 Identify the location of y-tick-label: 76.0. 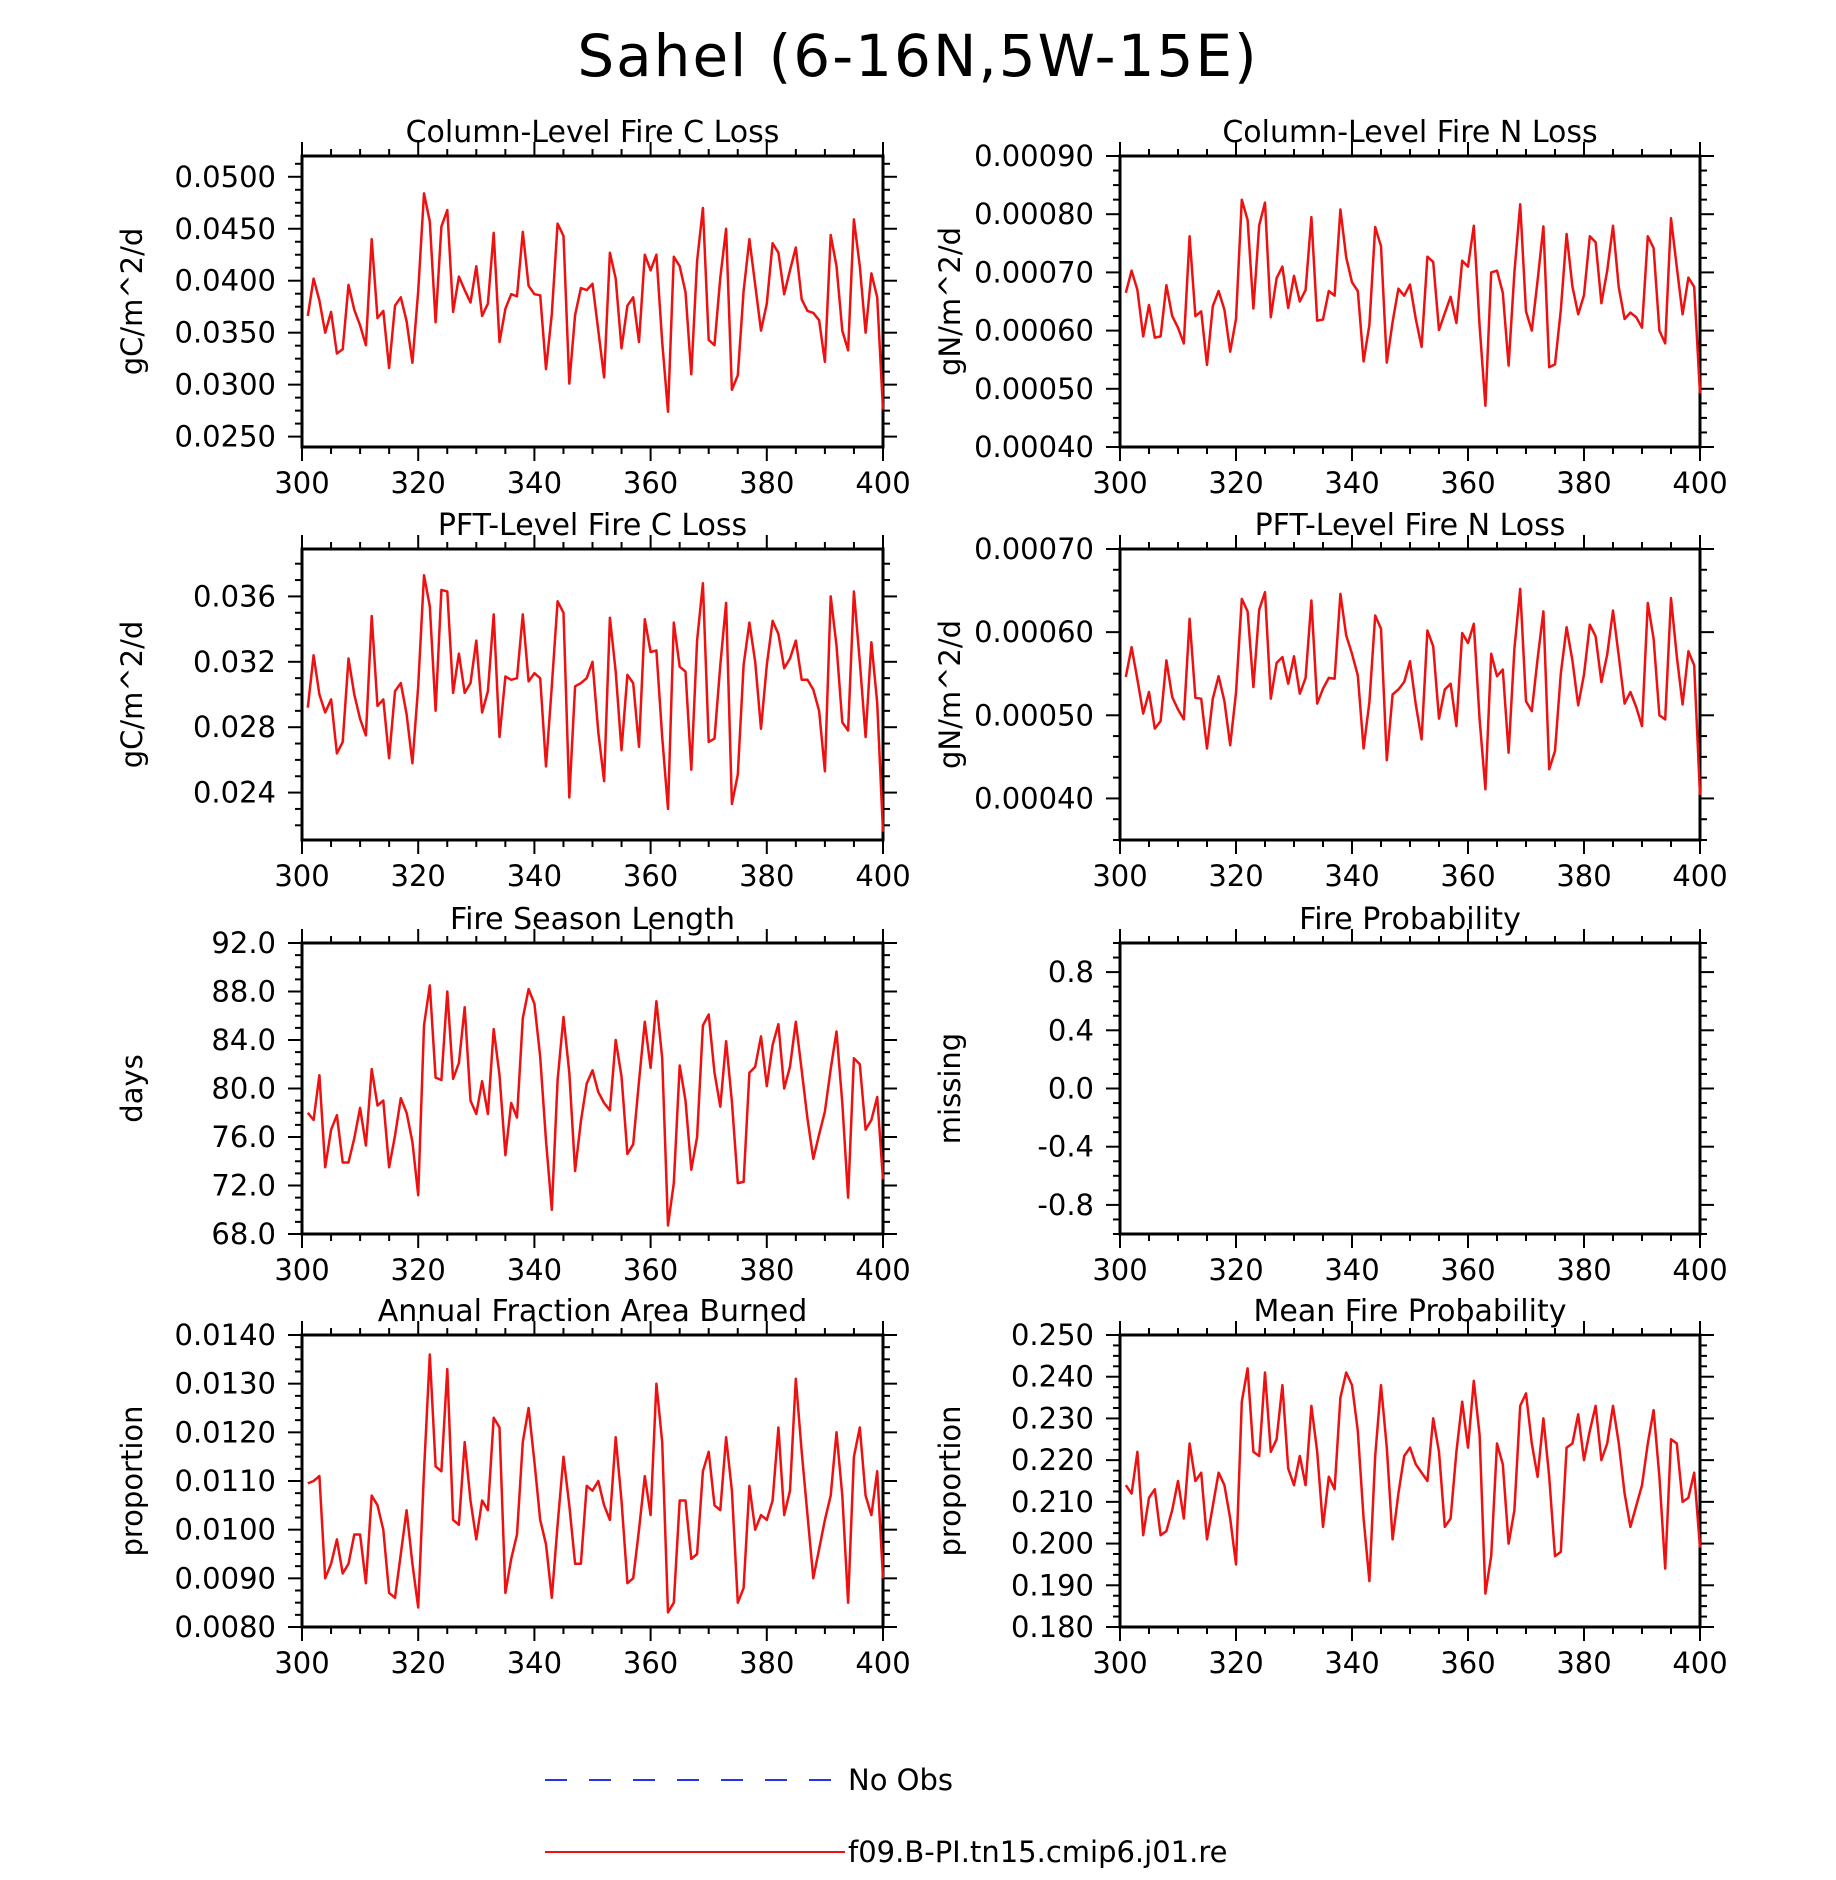
(243, 1137).